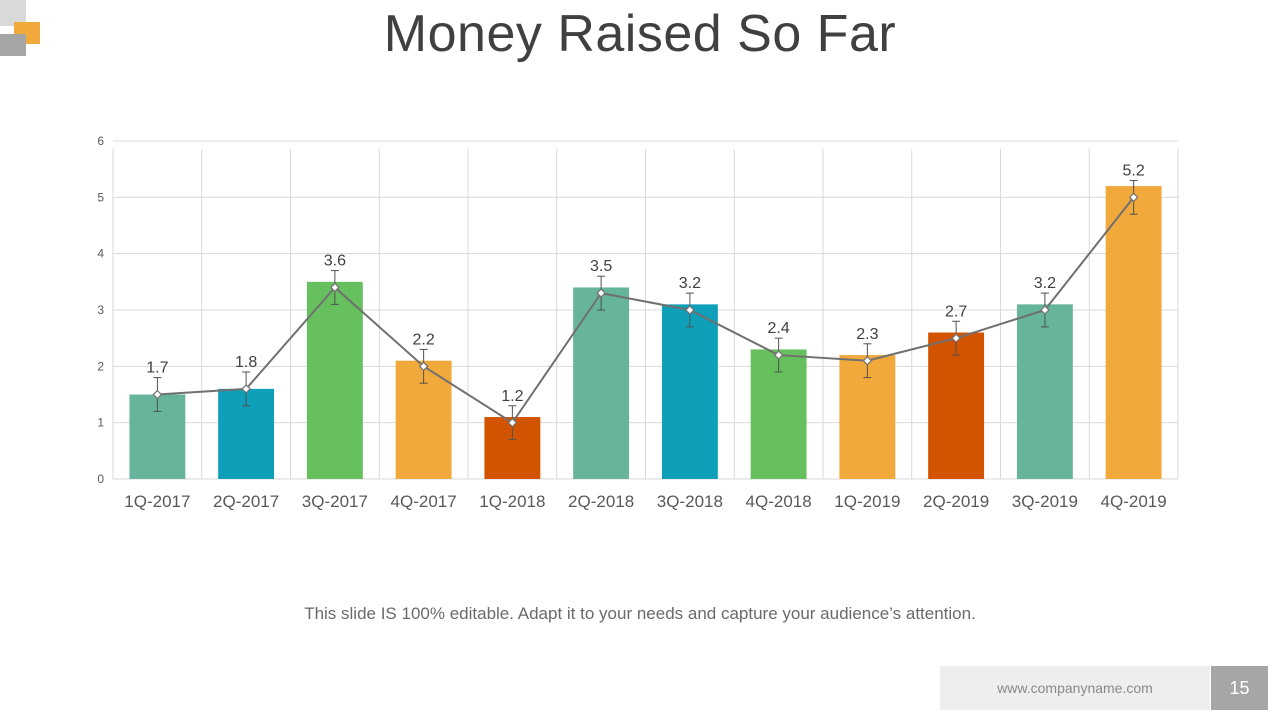  What do you see at coordinates (601, 501) in the screenshot?
I see `x-tick-label: 2Q-2018` at bounding box center [601, 501].